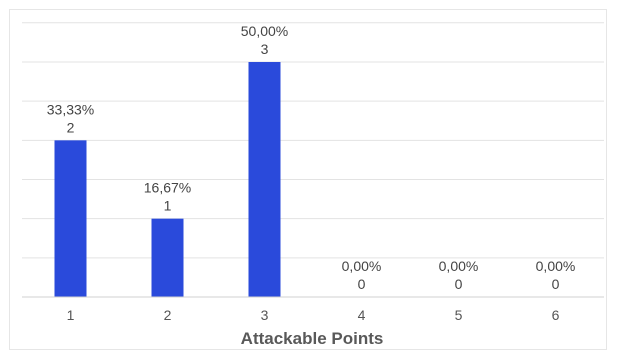 Image resolution: width=617 pixels, height=359 pixels. Describe the element at coordinates (556, 315) in the screenshot. I see `x-tick-label: 6` at that location.